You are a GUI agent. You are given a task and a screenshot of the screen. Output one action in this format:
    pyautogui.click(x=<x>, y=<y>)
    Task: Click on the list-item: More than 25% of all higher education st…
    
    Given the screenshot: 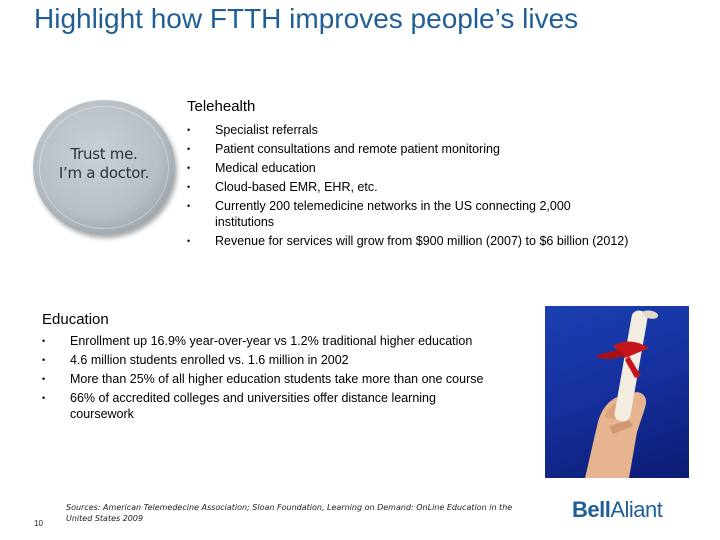 What is the action you would take?
    pyautogui.click(x=271, y=379)
    